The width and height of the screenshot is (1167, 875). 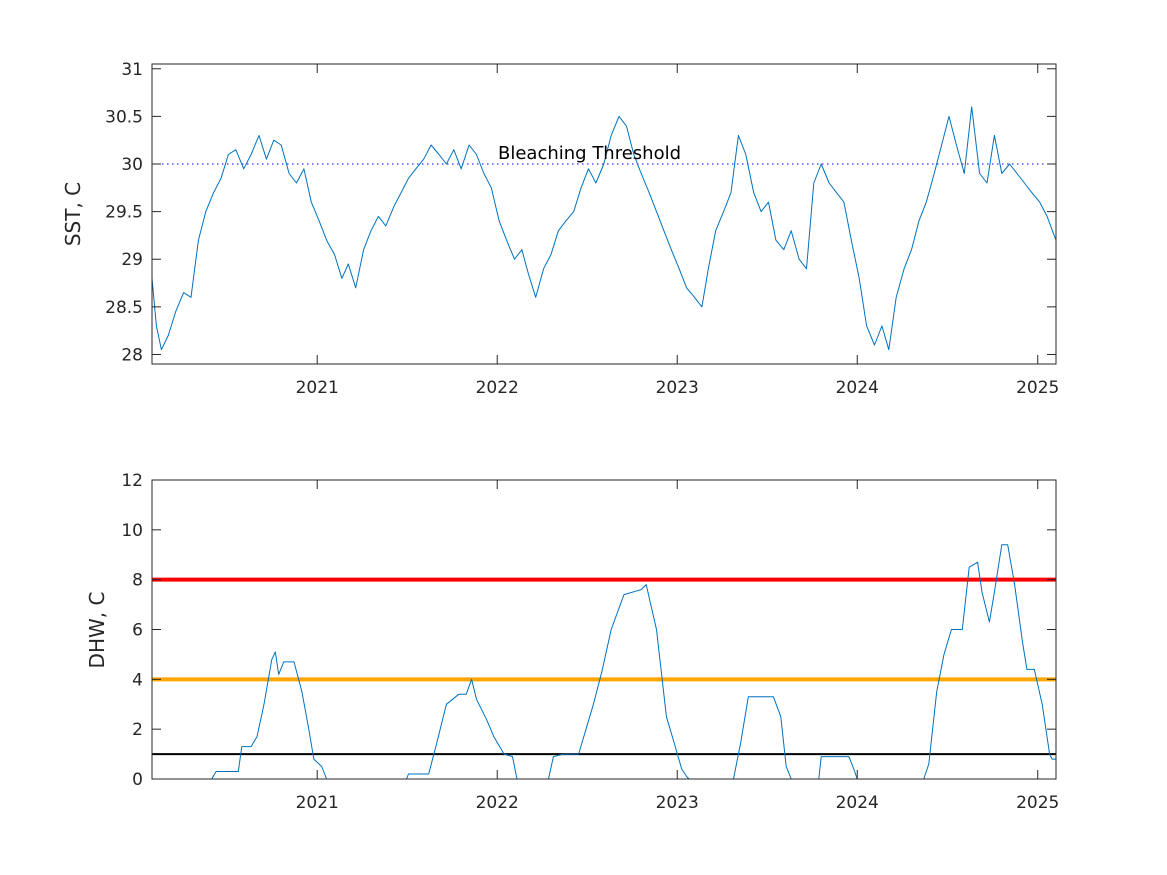 I want to click on sst-ytick-label: 30, so click(x=132, y=165).